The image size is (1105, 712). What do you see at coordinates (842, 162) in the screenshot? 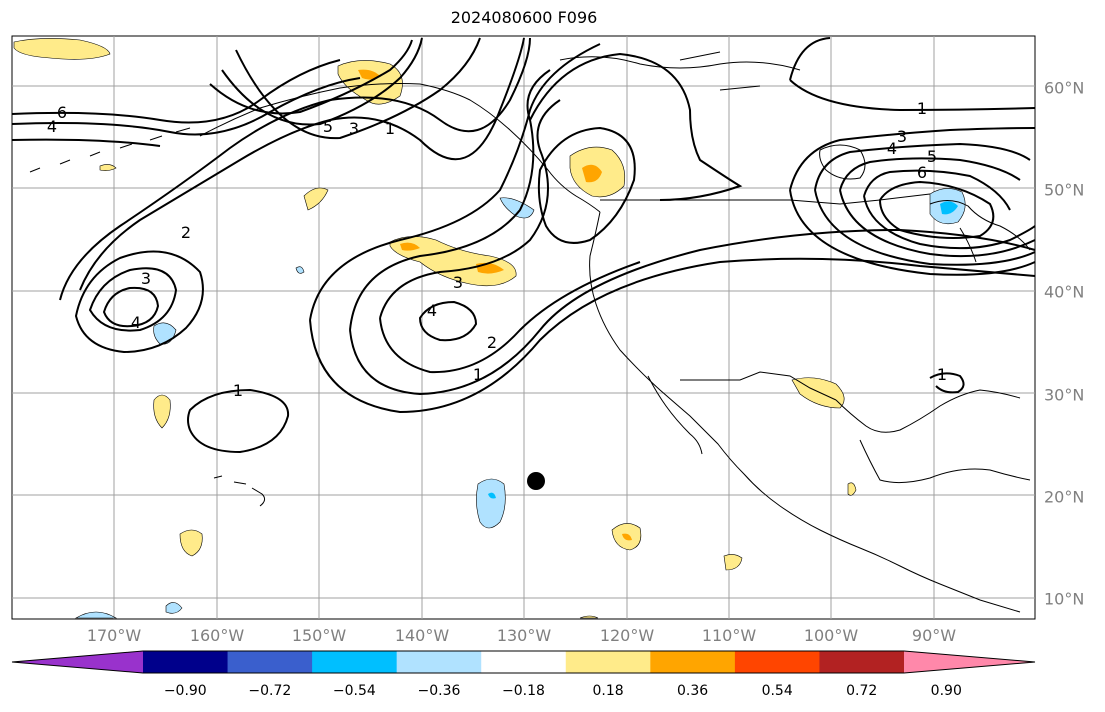
I see `hudson-bay` at bounding box center [842, 162].